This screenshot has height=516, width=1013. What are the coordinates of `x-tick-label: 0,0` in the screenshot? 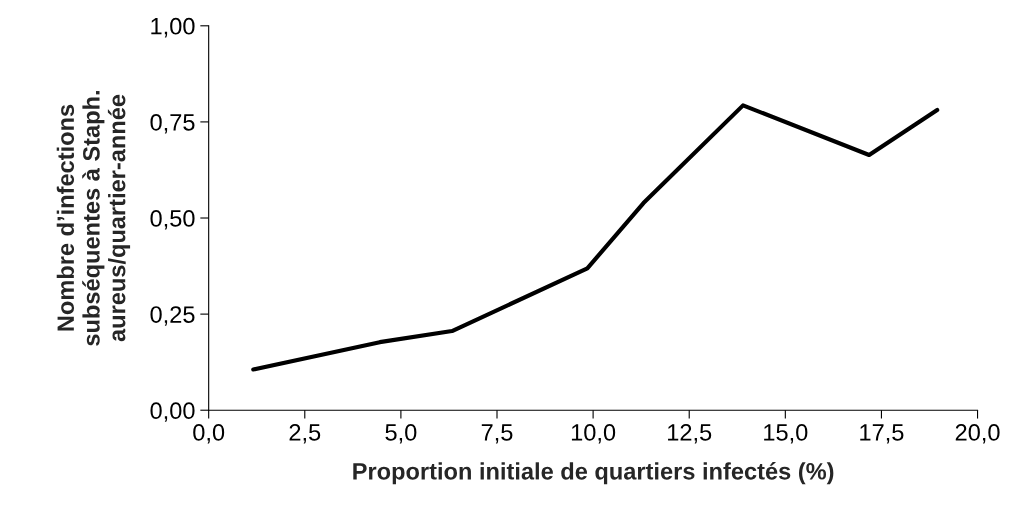 It's located at (209, 434).